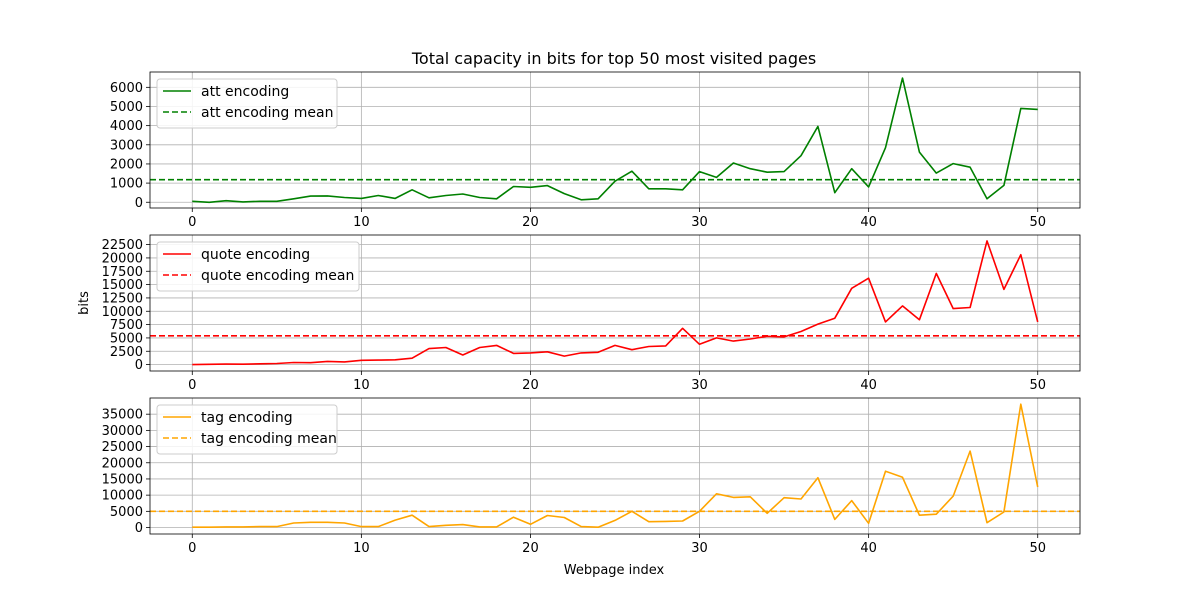 This screenshot has height=600, width=1200. Describe the element at coordinates (122, 431) in the screenshot. I see `y-tick-label: 30000` at that location.